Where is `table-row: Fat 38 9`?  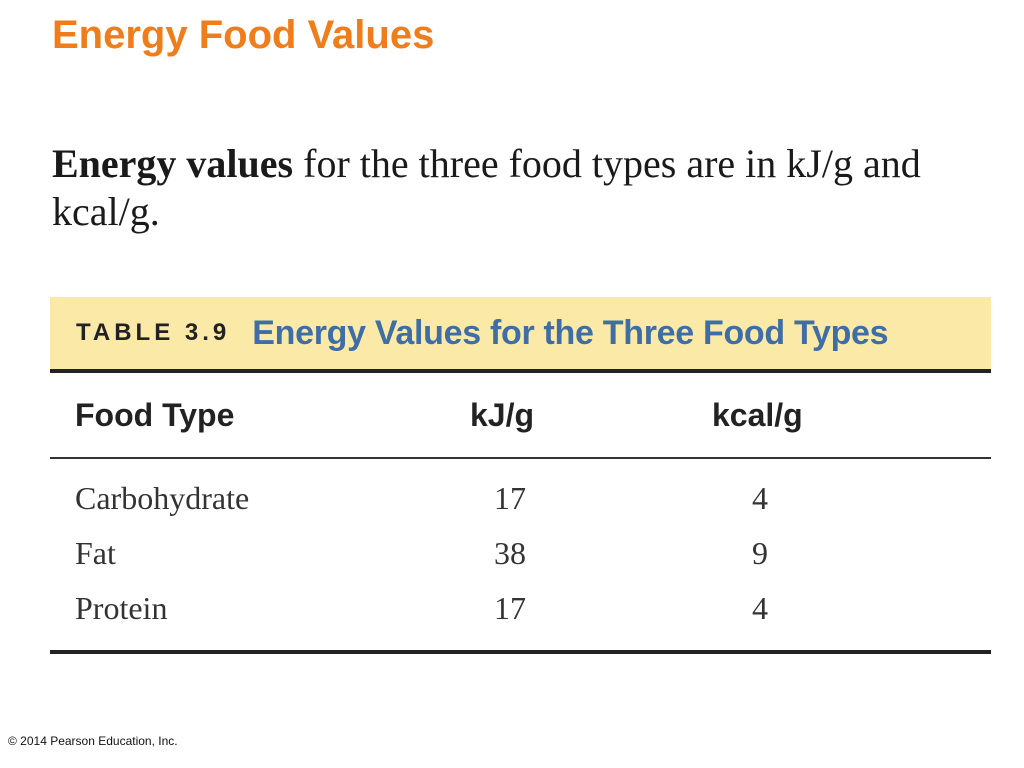
table-row: Fat 38 9 is located at coordinates (520, 553).